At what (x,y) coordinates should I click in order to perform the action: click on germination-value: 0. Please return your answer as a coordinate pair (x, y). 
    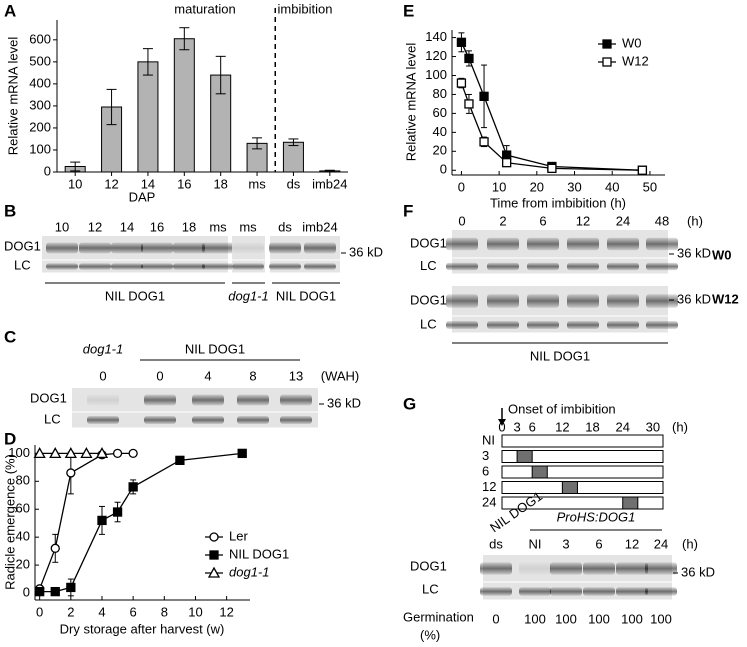
    Looking at the image, I should click on (495, 618).